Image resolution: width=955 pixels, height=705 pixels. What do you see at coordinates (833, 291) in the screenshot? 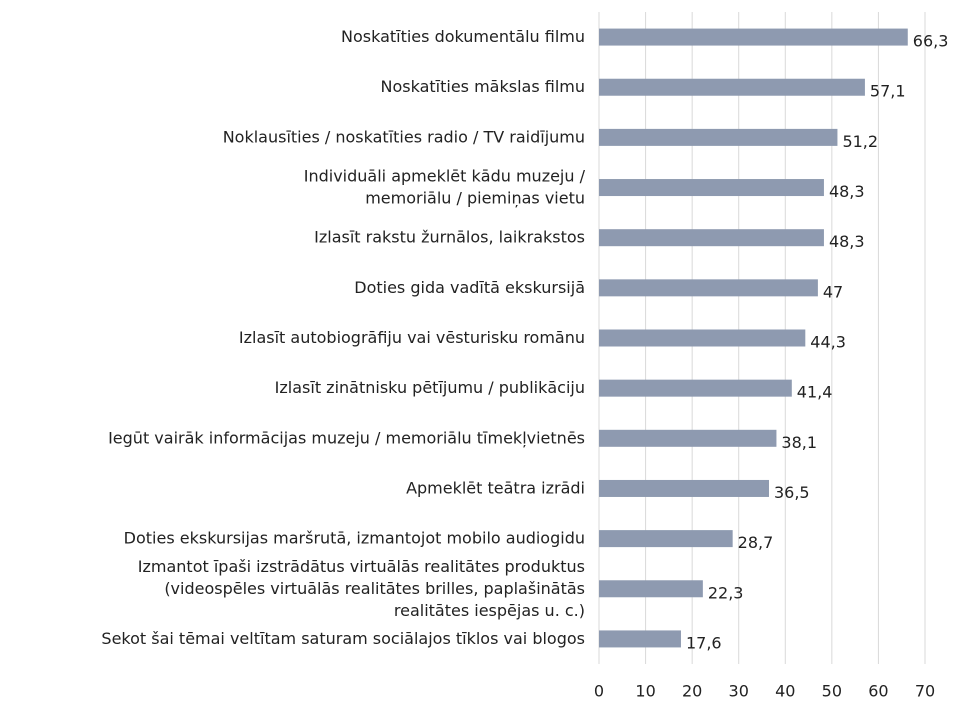
I see `value-label: 47` at bounding box center [833, 291].